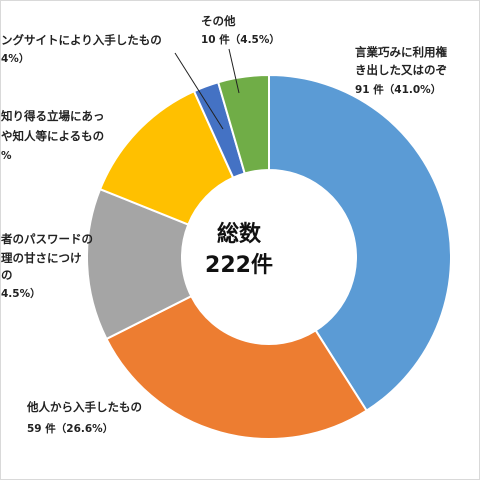 The width and height of the screenshot is (480, 480). I want to click on label-count: 59 件（26.6%）, so click(70, 428).